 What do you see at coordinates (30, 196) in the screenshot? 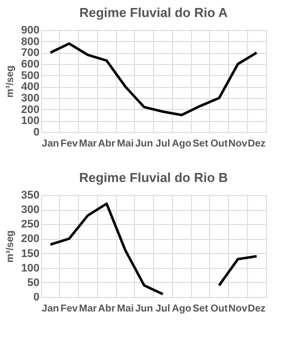
I see `y-tick-label: 350` at bounding box center [30, 196].